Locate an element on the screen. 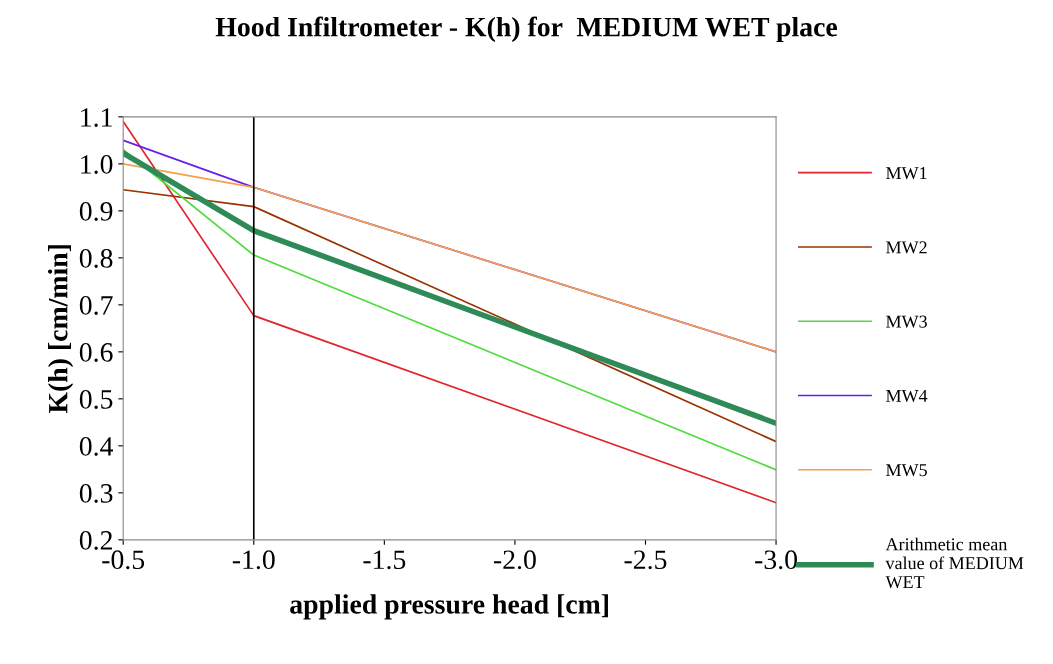  y-tick-label: 0.2 is located at coordinates (95, 540).